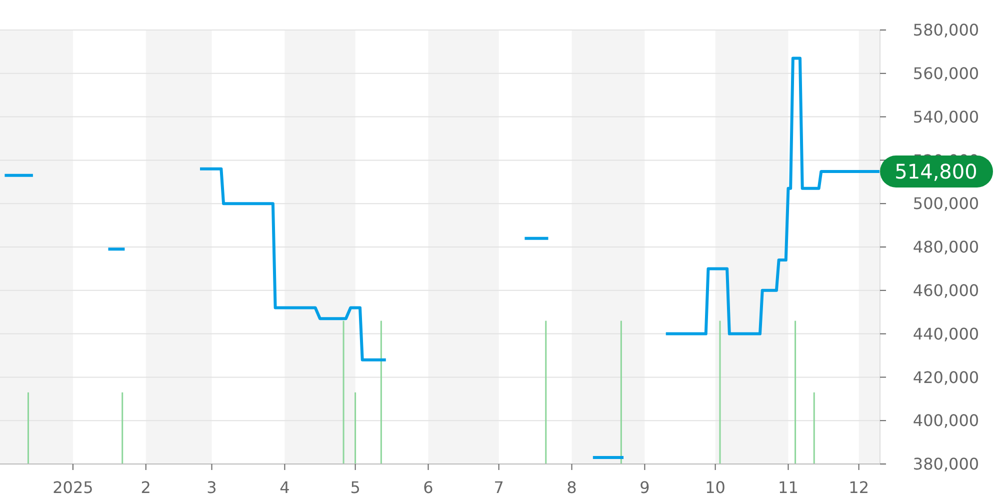 The width and height of the screenshot is (1000, 500). Describe the element at coordinates (73, 487) in the screenshot. I see `x-tick-label: 2025` at that location.